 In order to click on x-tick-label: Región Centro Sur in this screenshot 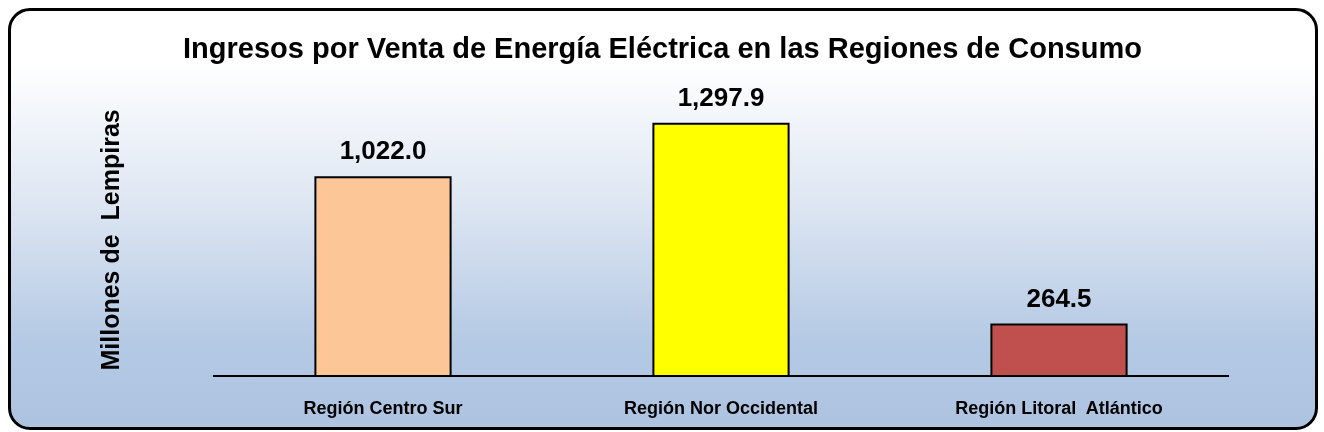, I will do `click(383, 407)`.